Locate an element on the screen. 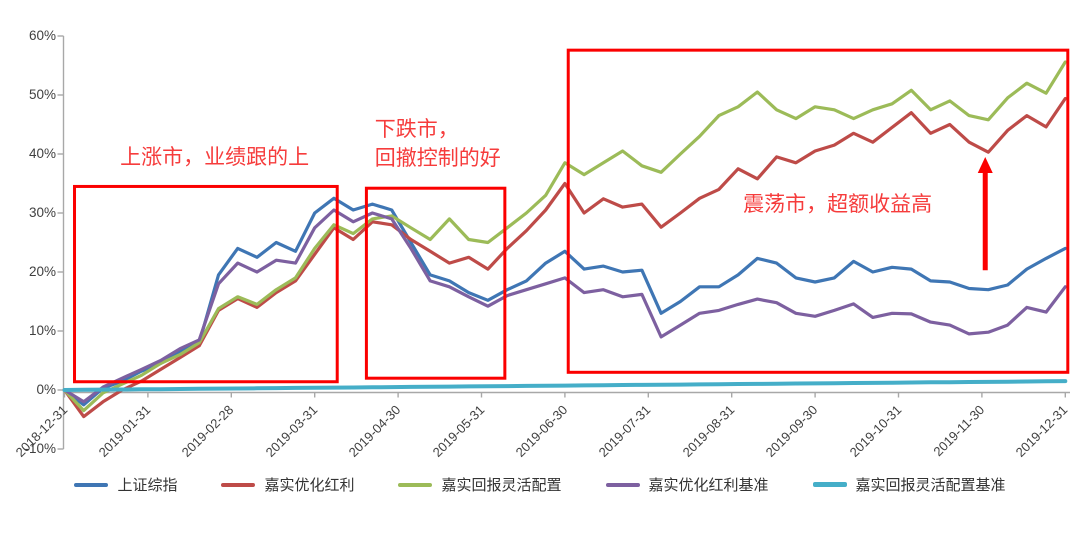 The height and width of the screenshot is (534, 1080). legend-line-swatch-green is located at coordinates (415, 484).